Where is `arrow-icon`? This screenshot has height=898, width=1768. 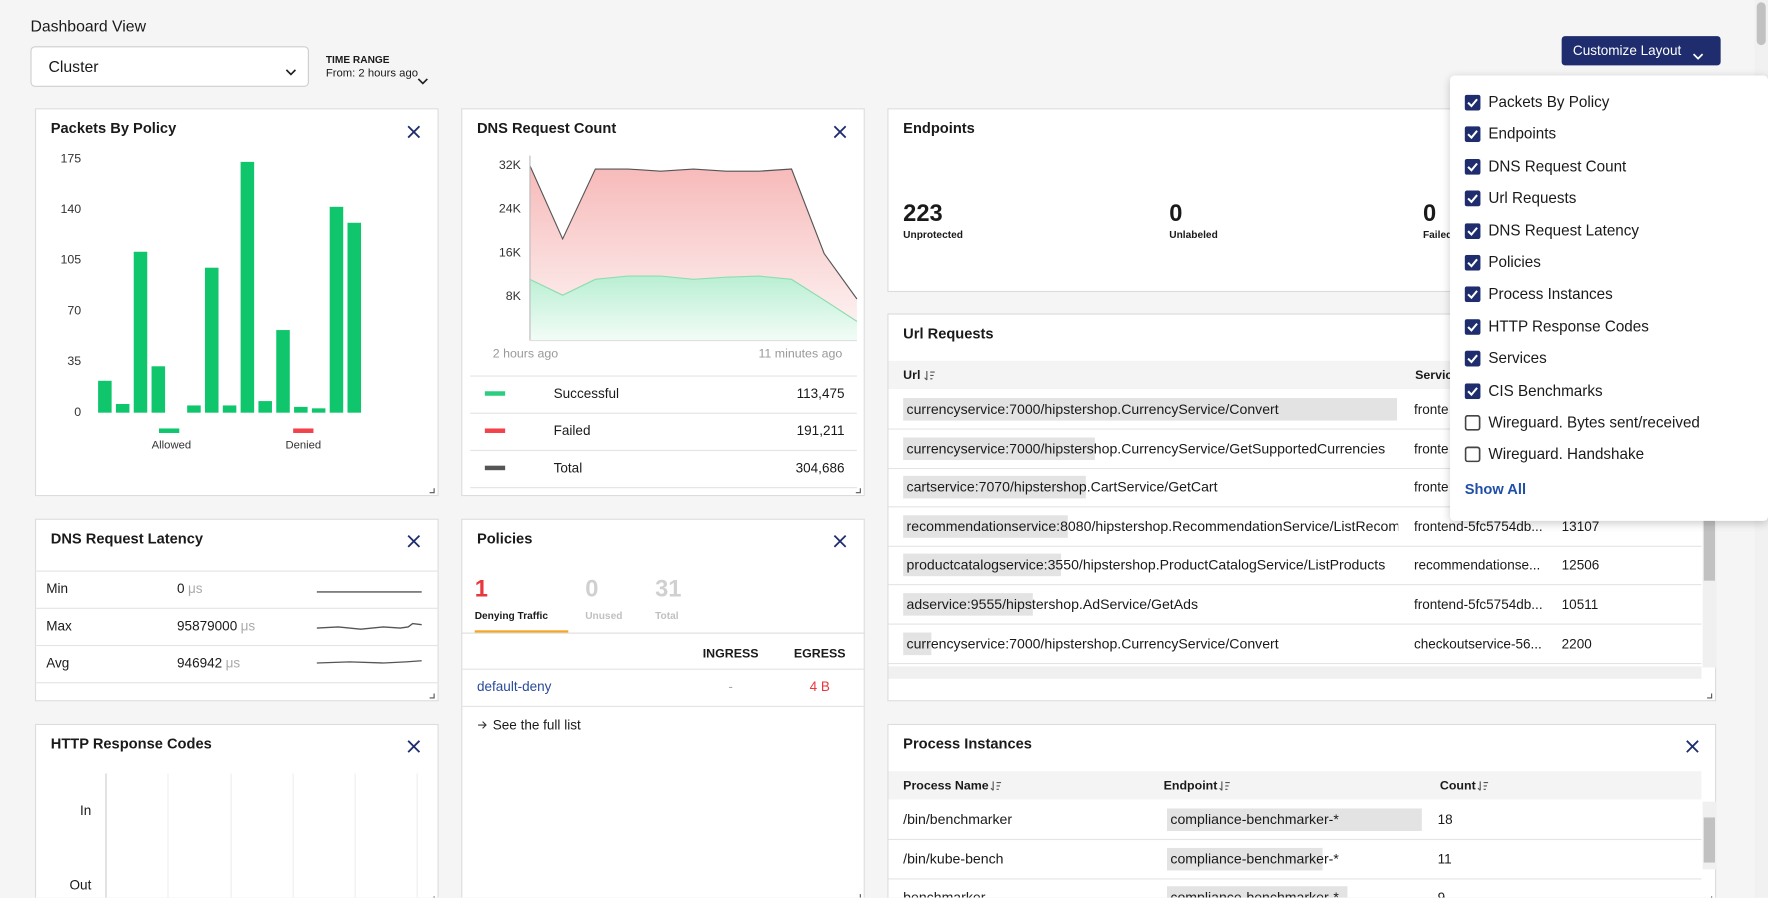 arrow-icon is located at coordinates (482, 725).